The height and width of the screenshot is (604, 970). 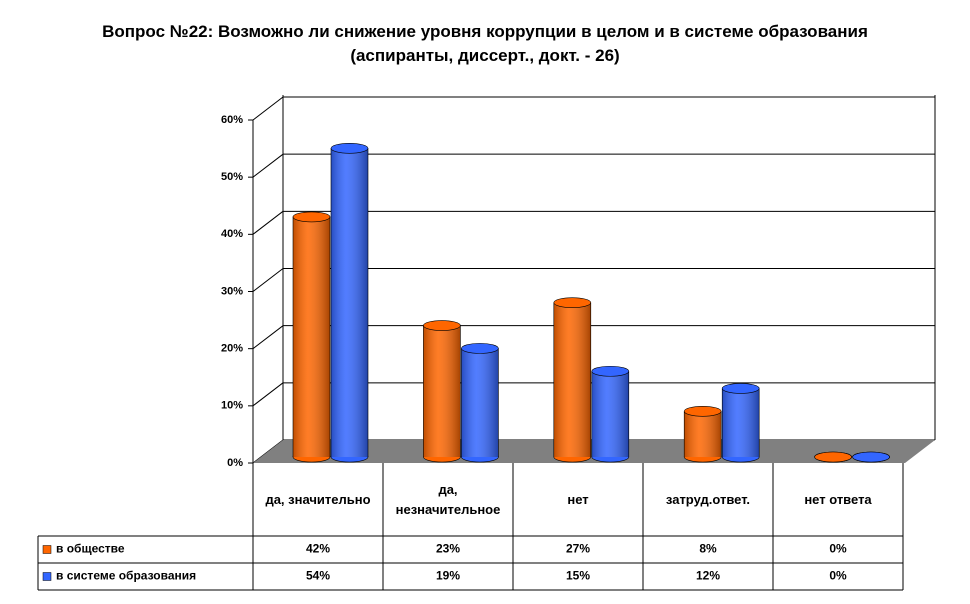 What do you see at coordinates (232, 406) in the screenshot?
I see `y-tick-label: 10%` at bounding box center [232, 406].